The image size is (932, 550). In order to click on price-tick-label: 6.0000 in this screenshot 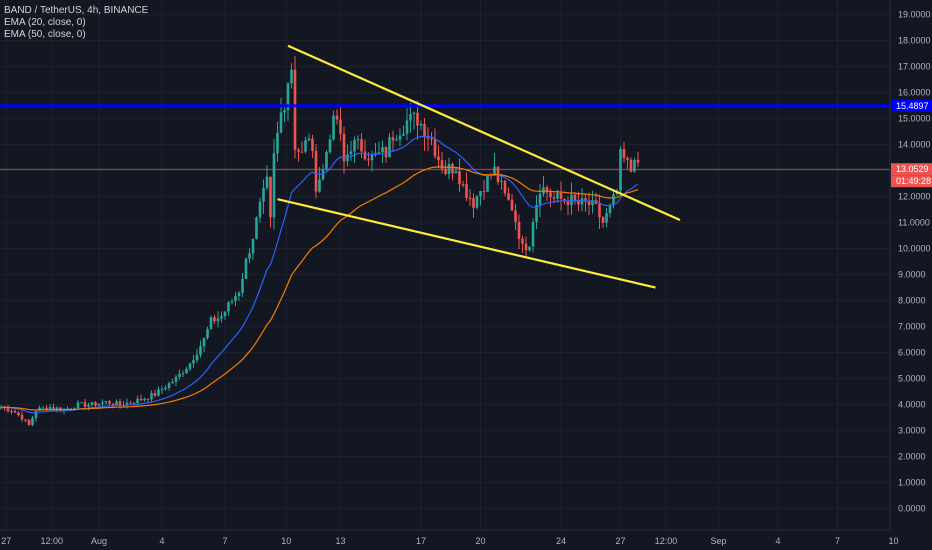, I will do `click(912, 353)`.